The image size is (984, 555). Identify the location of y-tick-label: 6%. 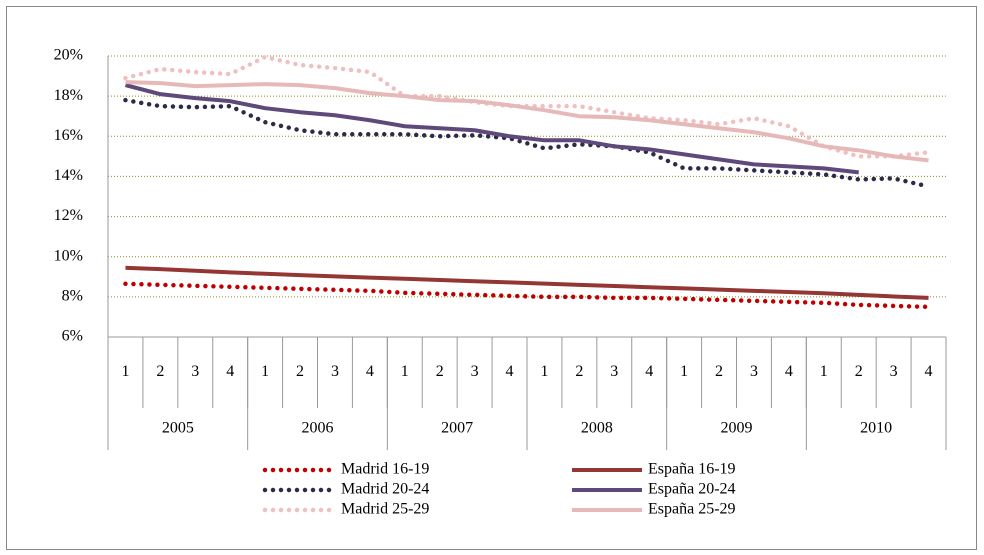
(72, 336).